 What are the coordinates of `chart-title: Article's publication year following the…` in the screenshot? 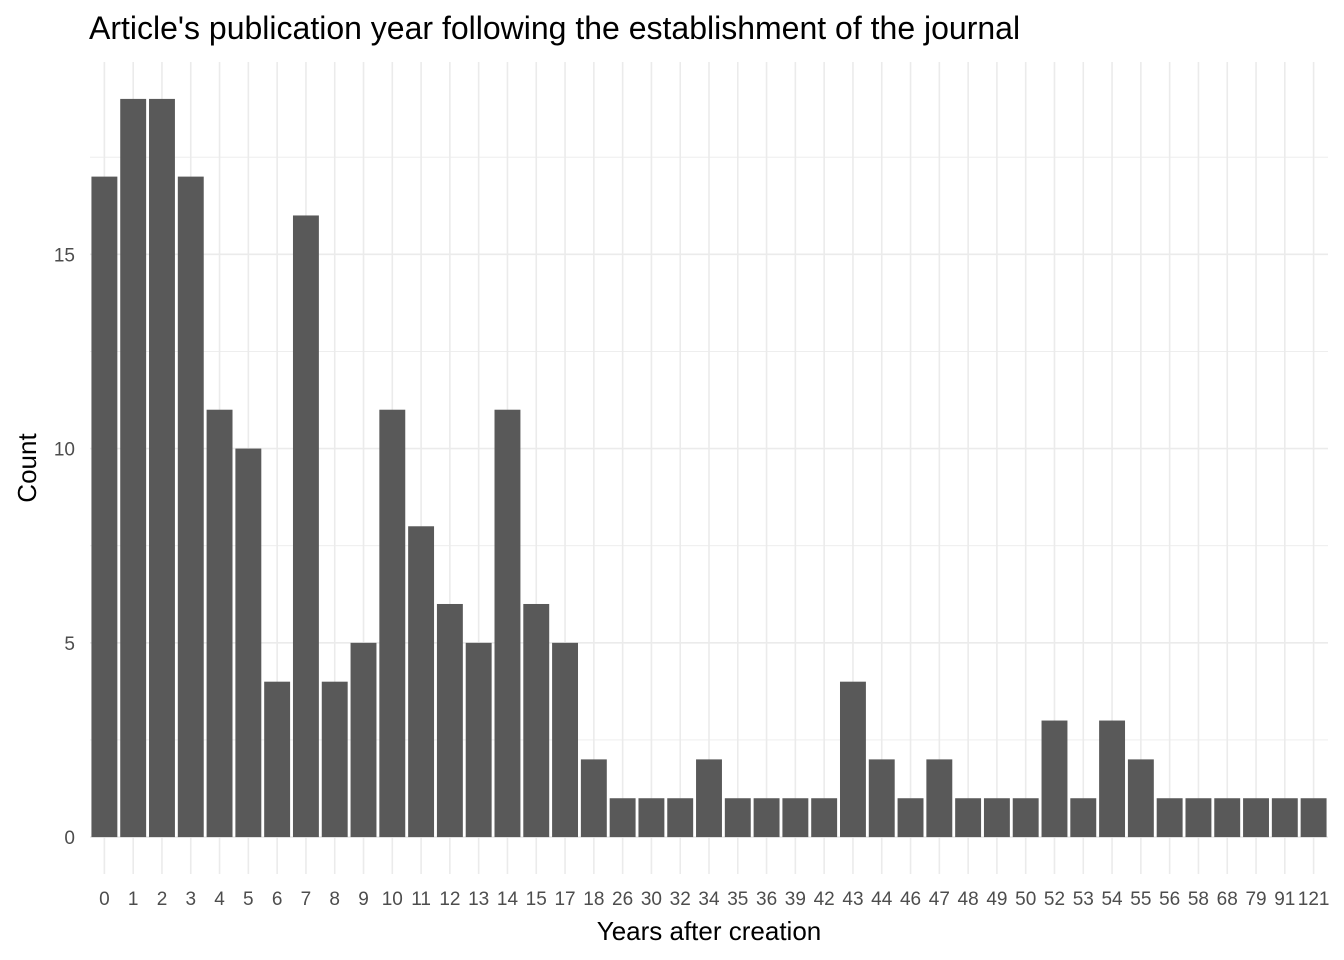 It's located at (555, 28).